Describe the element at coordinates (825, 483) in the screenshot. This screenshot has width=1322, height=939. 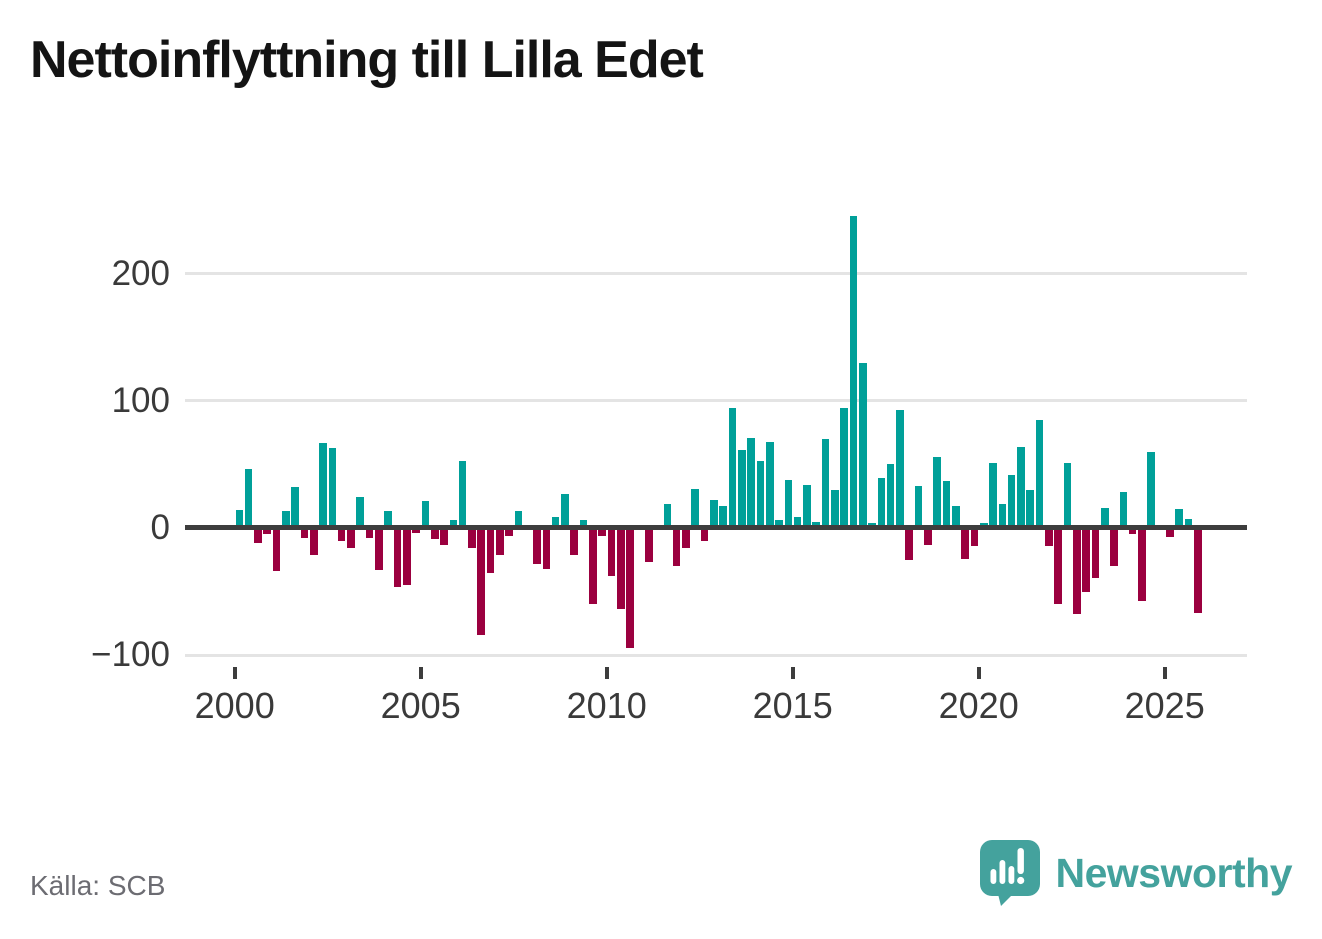
I see `bar-q63` at that location.